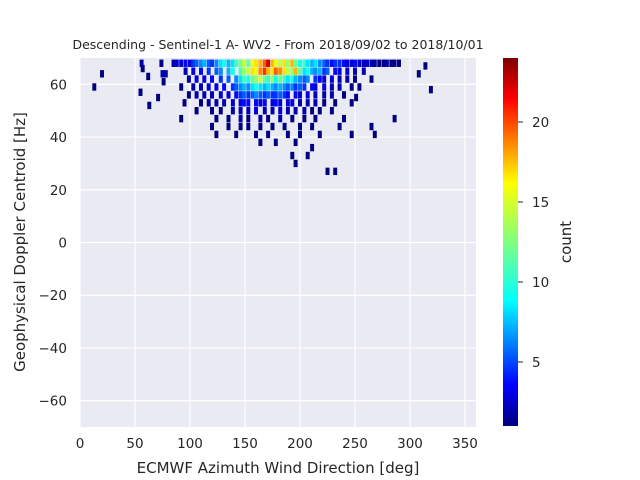 Image resolution: width=640 pixels, height=480 pixels. What do you see at coordinates (533, 243) in the screenshot?
I see `colorbar-ticks: 5 10 15 20` at bounding box center [533, 243].